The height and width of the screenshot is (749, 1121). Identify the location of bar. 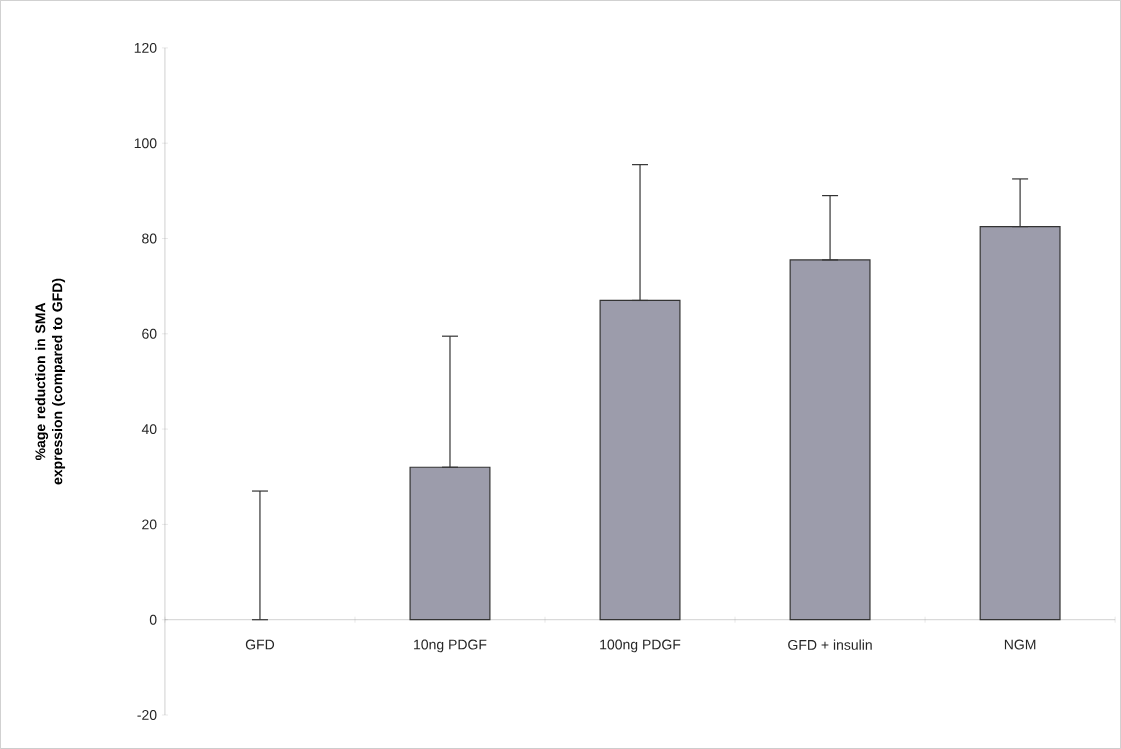
(830, 440).